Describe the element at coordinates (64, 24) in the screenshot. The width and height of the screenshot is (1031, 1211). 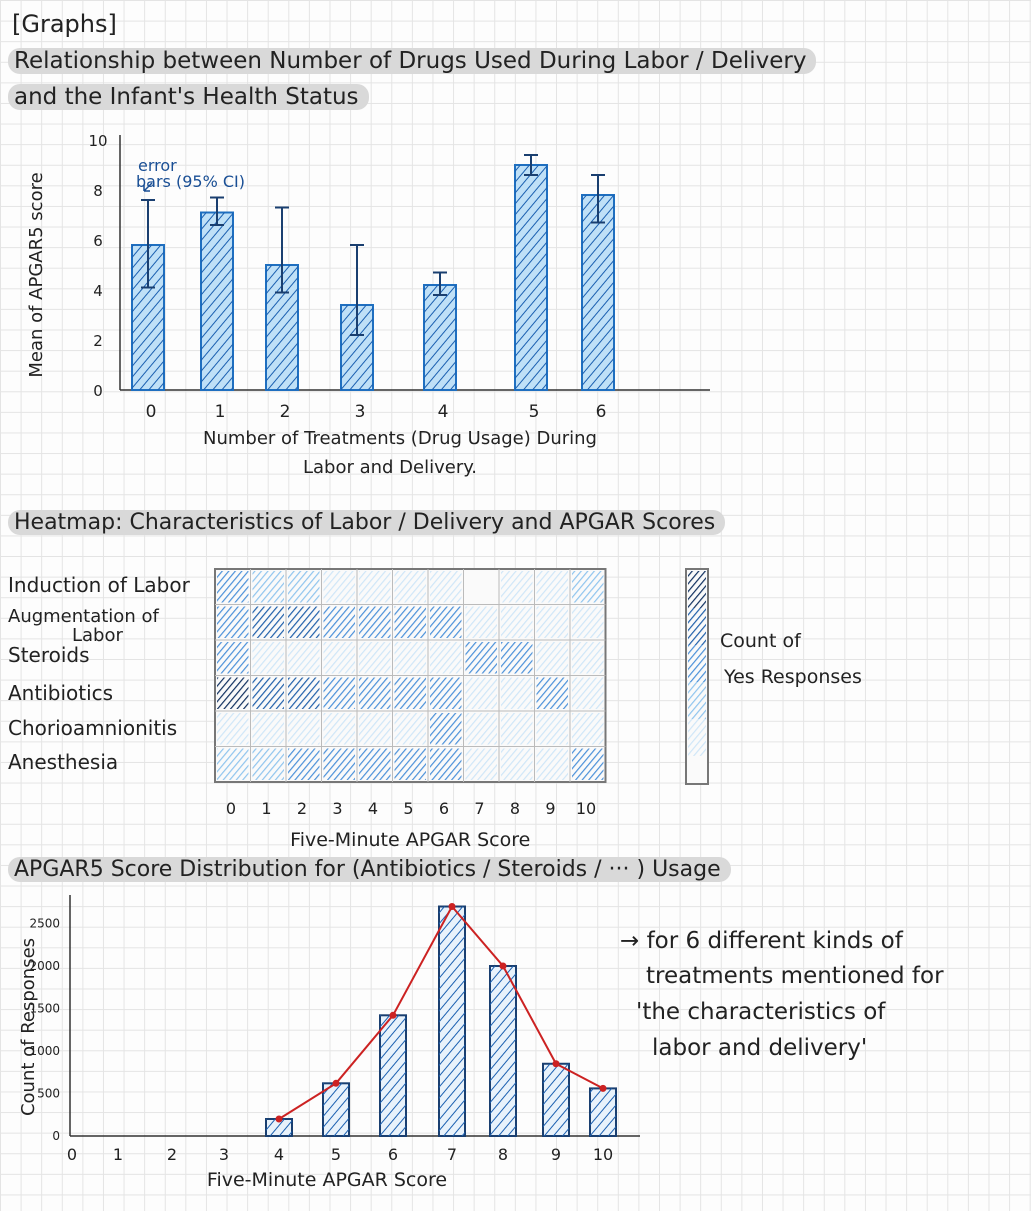
I see `page-header: [Graphs]` at that location.